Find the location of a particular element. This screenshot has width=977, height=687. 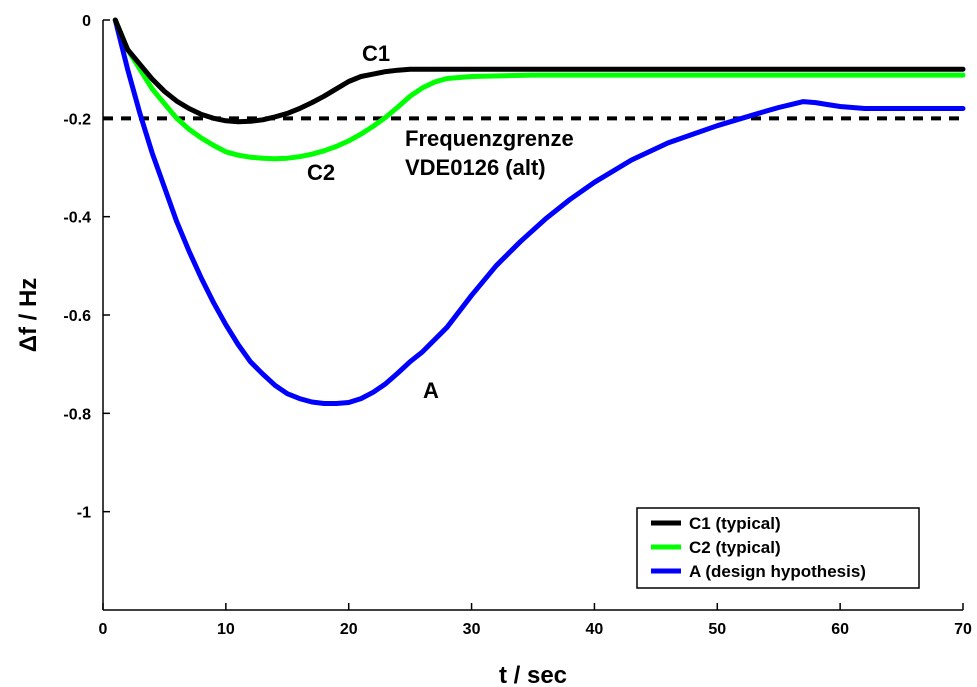

x-tick-label: 20 is located at coordinates (349, 629).